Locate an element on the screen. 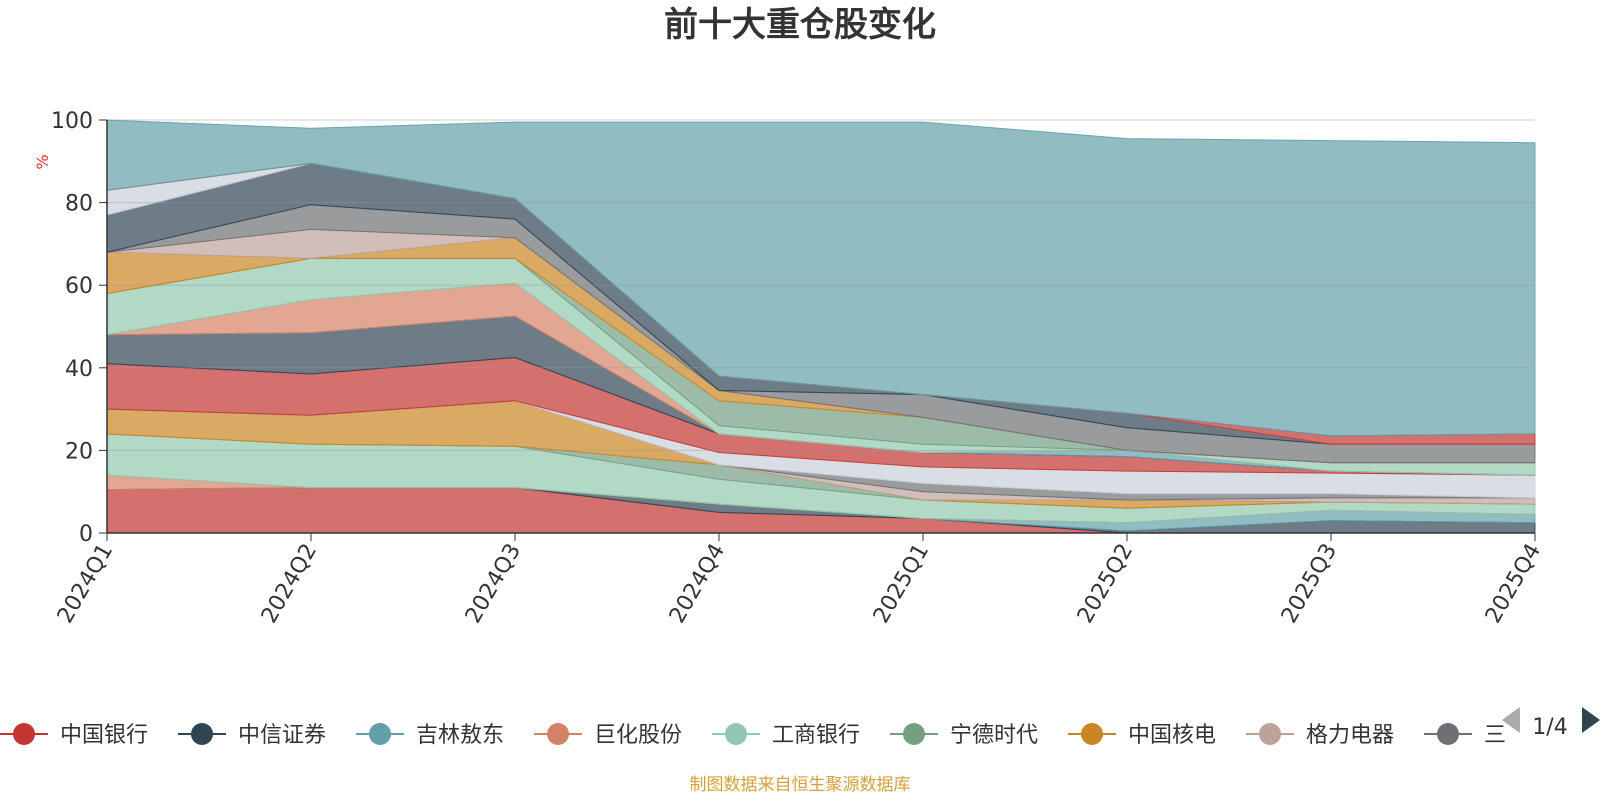 The width and height of the screenshot is (1600, 800). legend-item-8: 三 is located at coordinates (1465, 735).